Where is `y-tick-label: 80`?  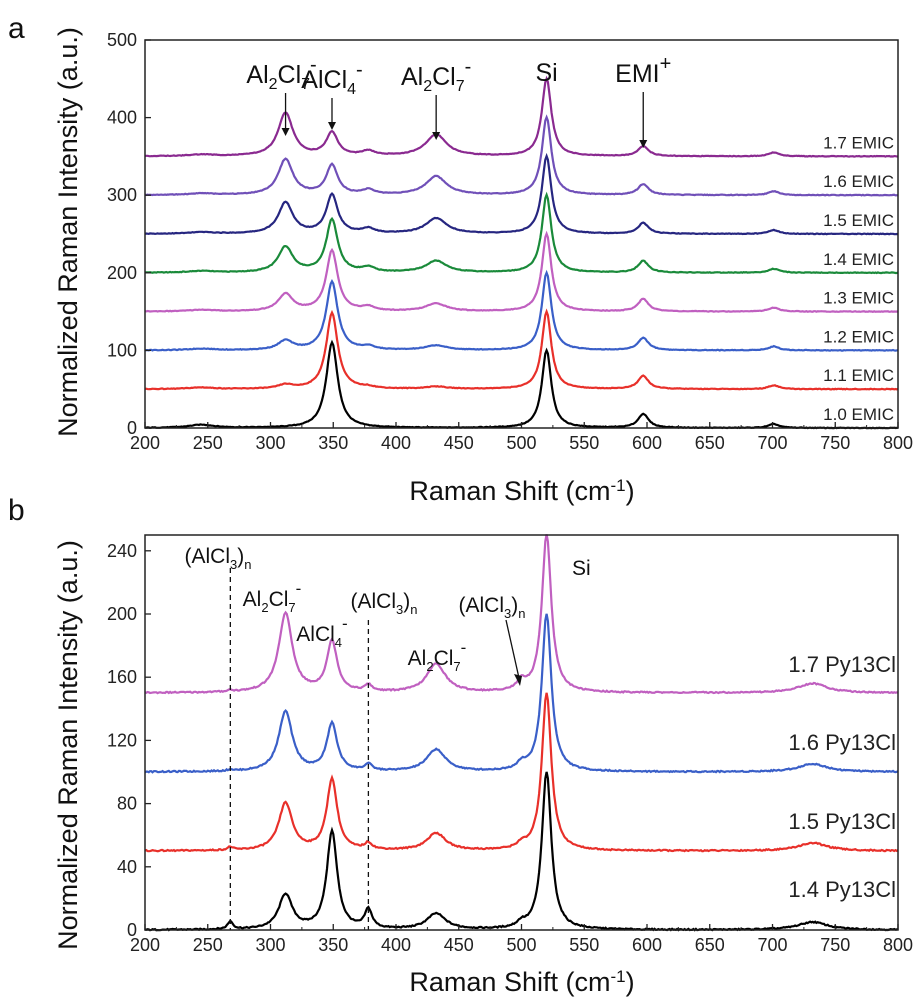
y-tick-label: 80 is located at coordinates (127, 804).